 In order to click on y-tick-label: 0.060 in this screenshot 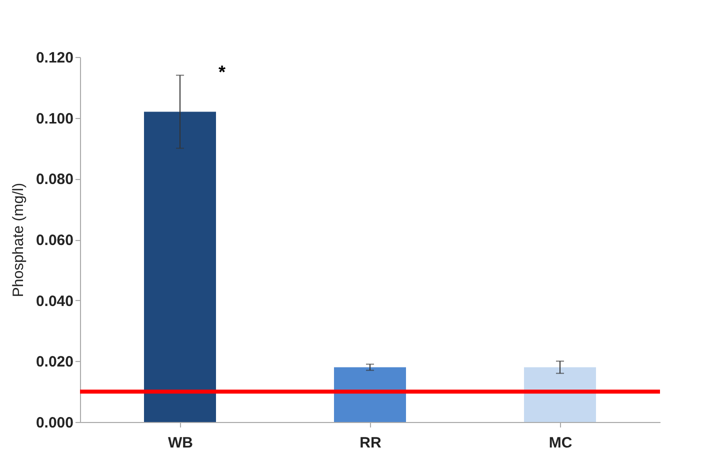, I will do `click(55, 240)`.